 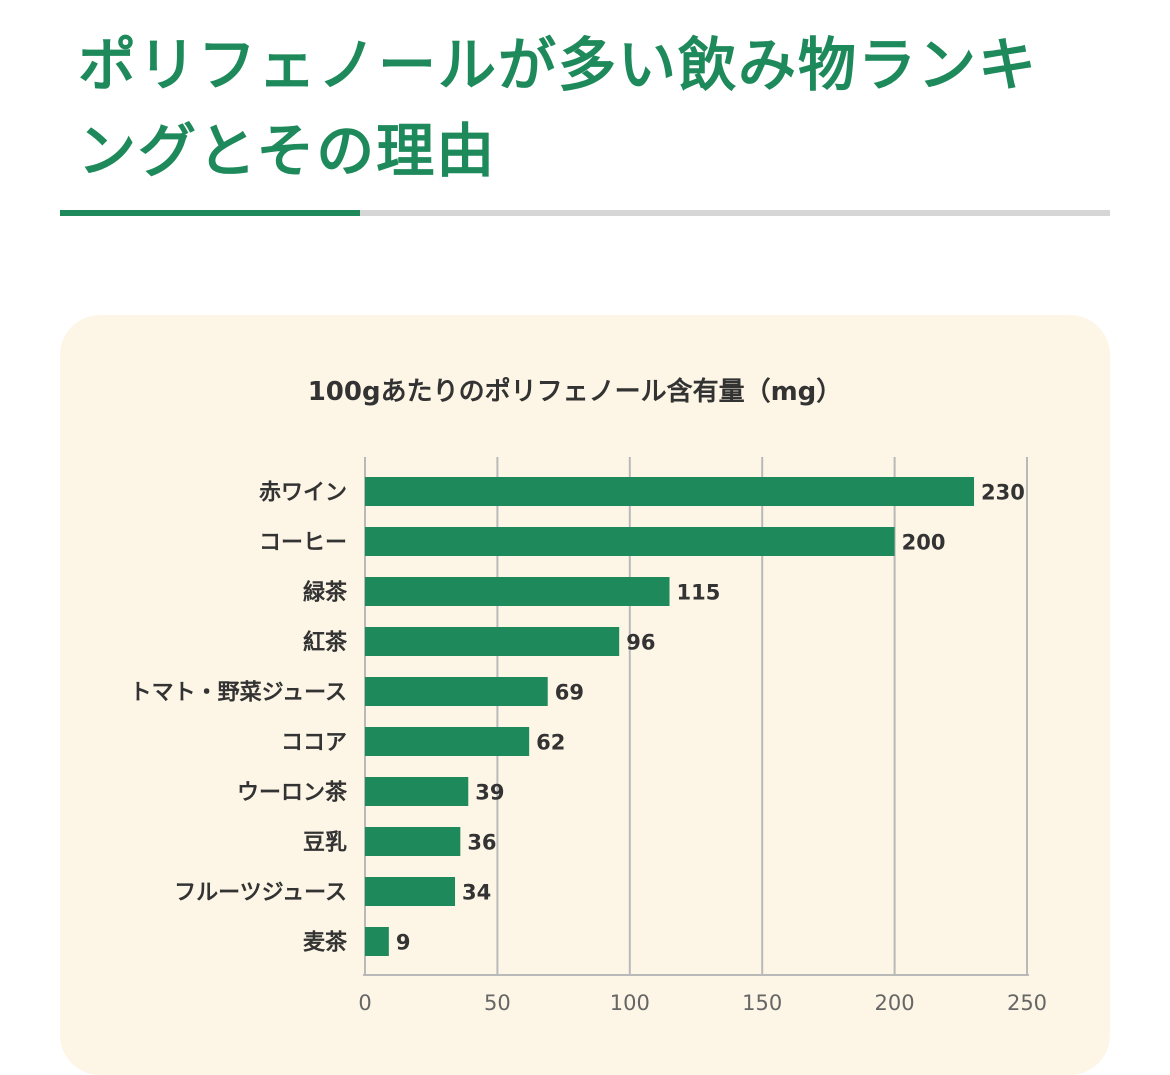 I want to click on value-label-1: 200, so click(x=924, y=543).